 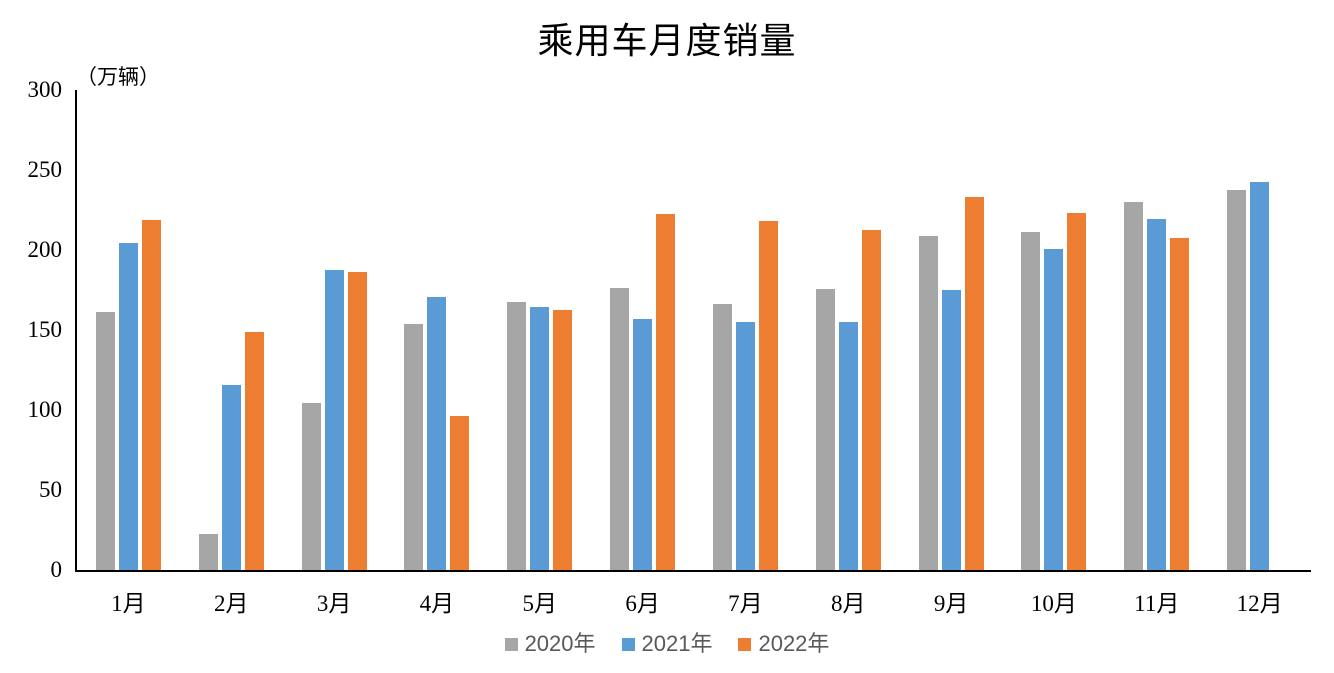 What do you see at coordinates (825, 429) in the screenshot?
I see `bar-2020年-8月` at bounding box center [825, 429].